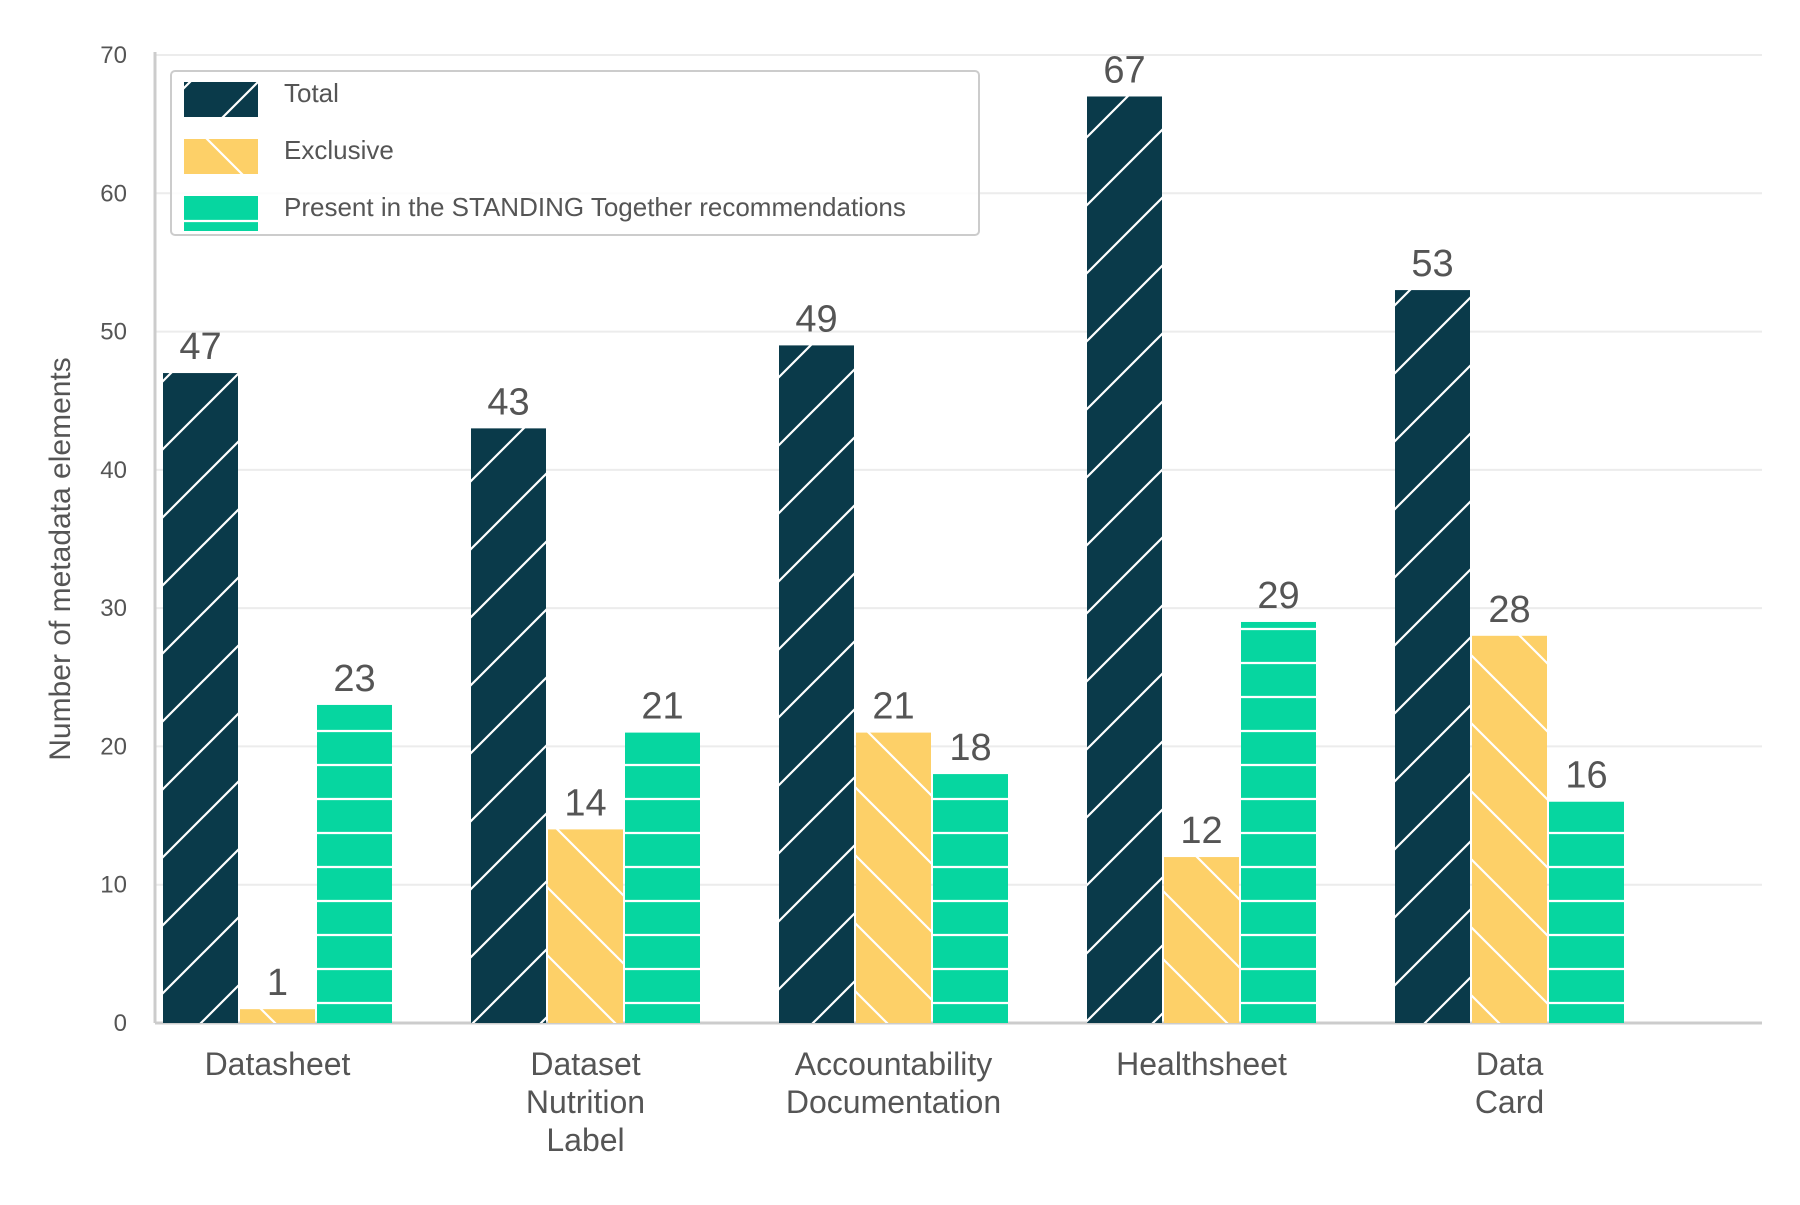 This screenshot has width=1800, height=1205. What do you see at coordinates (60, 559) in the screenshot?
I see `y-axis-title: Number of metadata elements` at bounding box center [60, 559].